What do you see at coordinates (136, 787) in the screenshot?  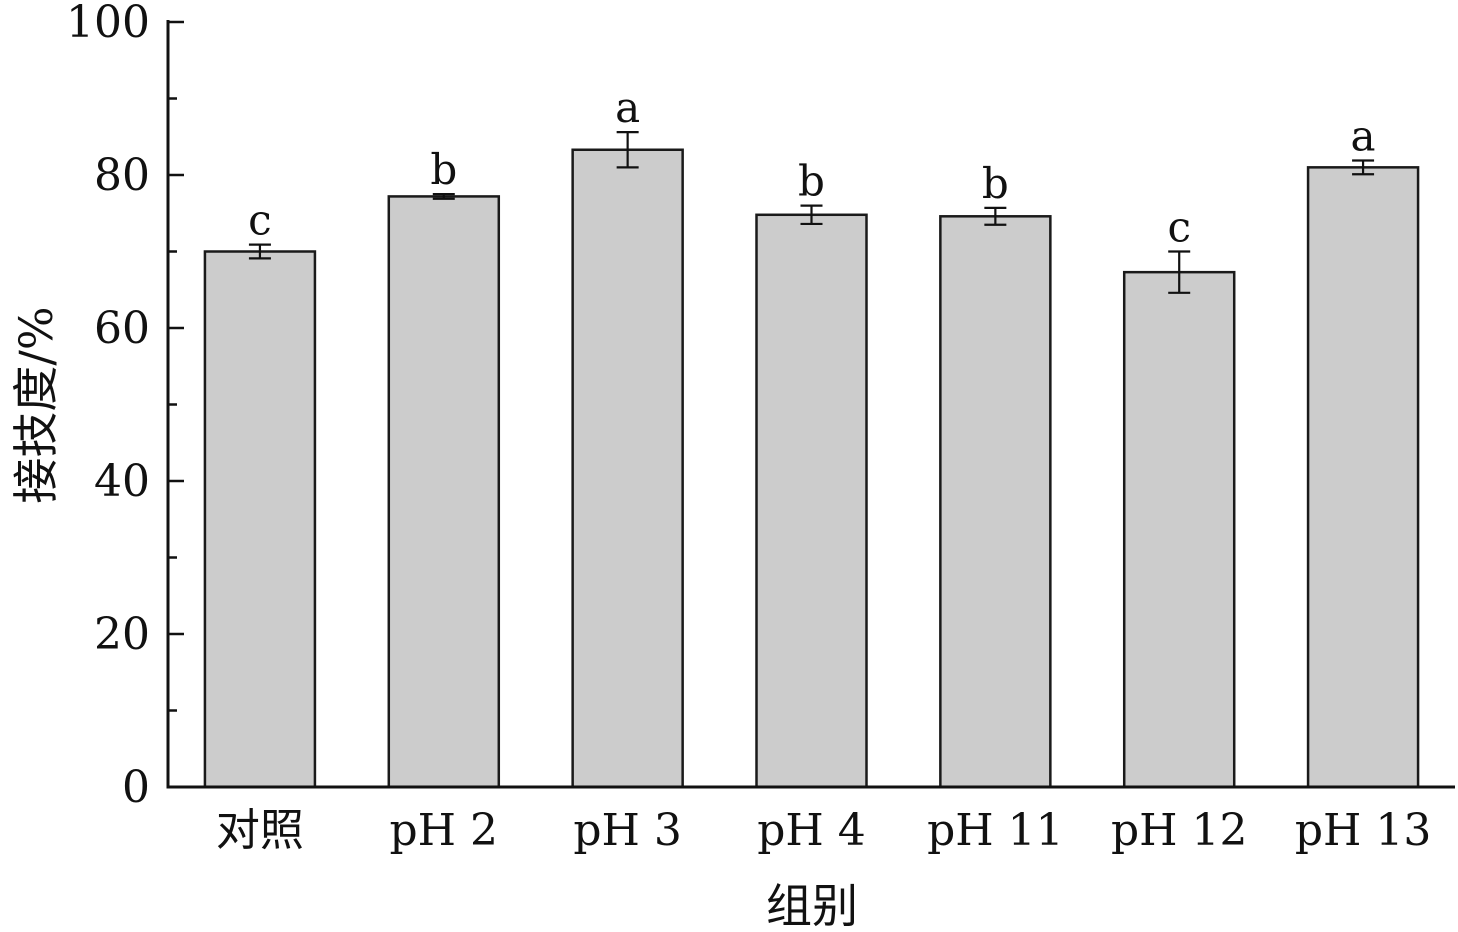 I see `y-tick-label: 0` at bounding box center [136, 787].